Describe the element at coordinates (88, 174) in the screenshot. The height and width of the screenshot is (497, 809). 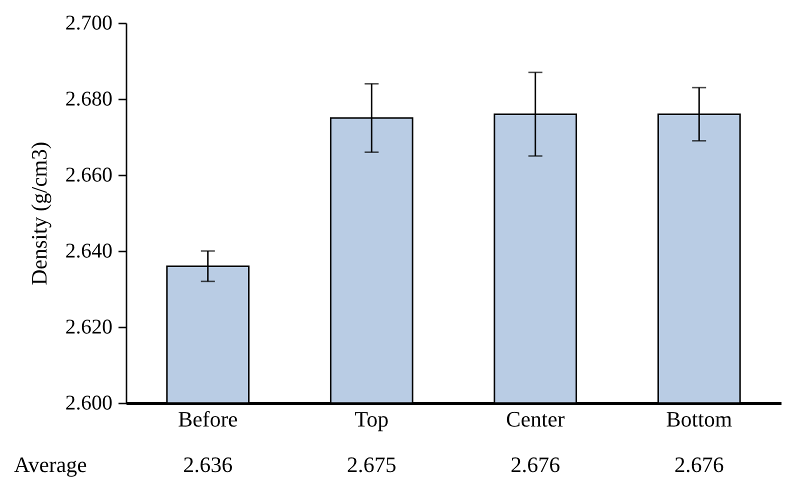
I see `y-tick-label: 2.660` at that location.